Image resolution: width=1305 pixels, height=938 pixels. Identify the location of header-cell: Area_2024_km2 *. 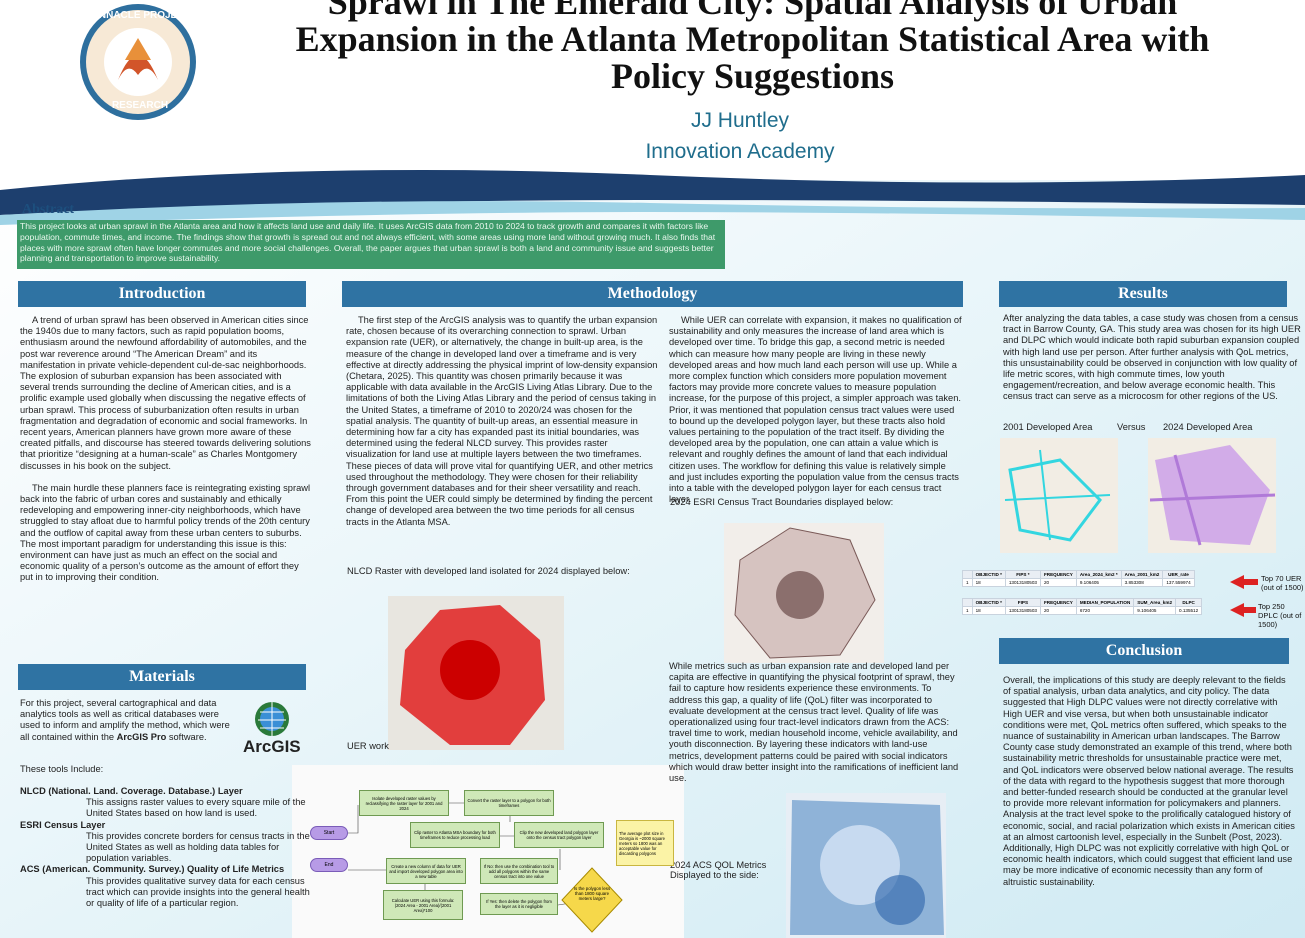
(1098, 574).